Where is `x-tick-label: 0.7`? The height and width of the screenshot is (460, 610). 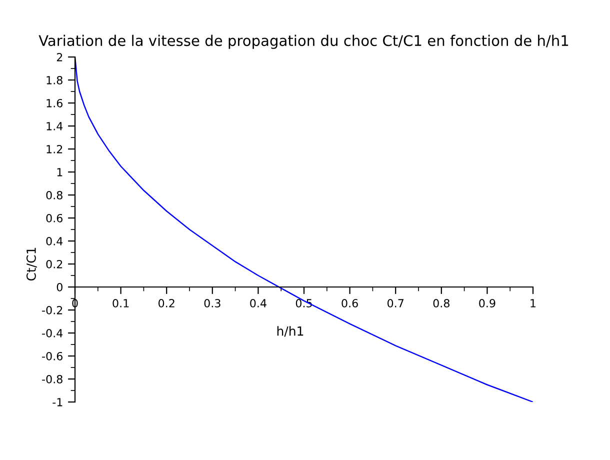
x-tick-label: 0.7 is located at coordinates (396, 303).